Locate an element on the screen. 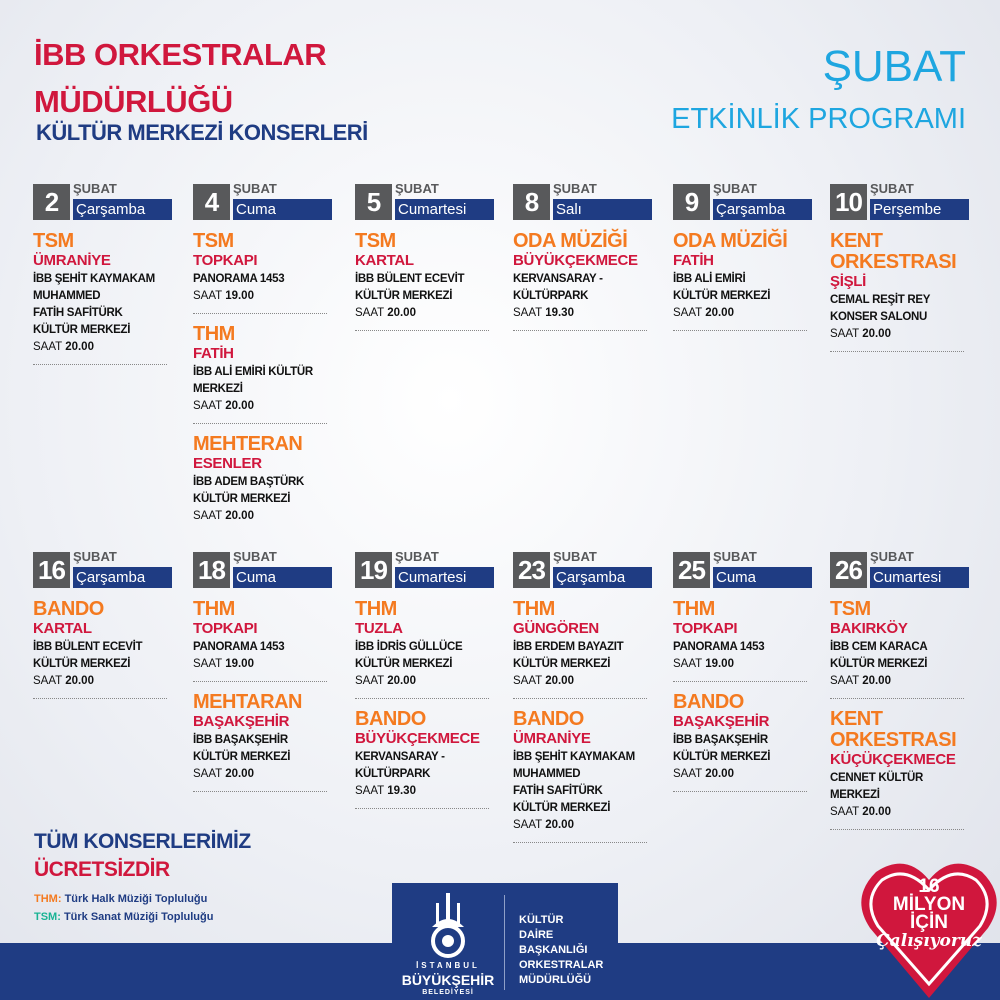  logo-divider is located at coordinates (504, 942).